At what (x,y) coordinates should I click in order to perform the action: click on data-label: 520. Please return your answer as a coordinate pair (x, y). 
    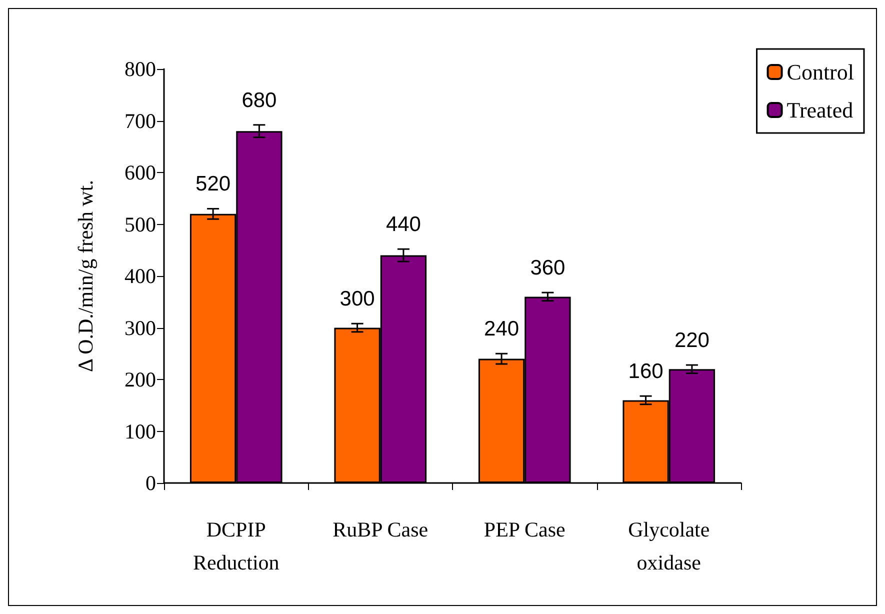
    Looking at the image, I should click on (213, 184).